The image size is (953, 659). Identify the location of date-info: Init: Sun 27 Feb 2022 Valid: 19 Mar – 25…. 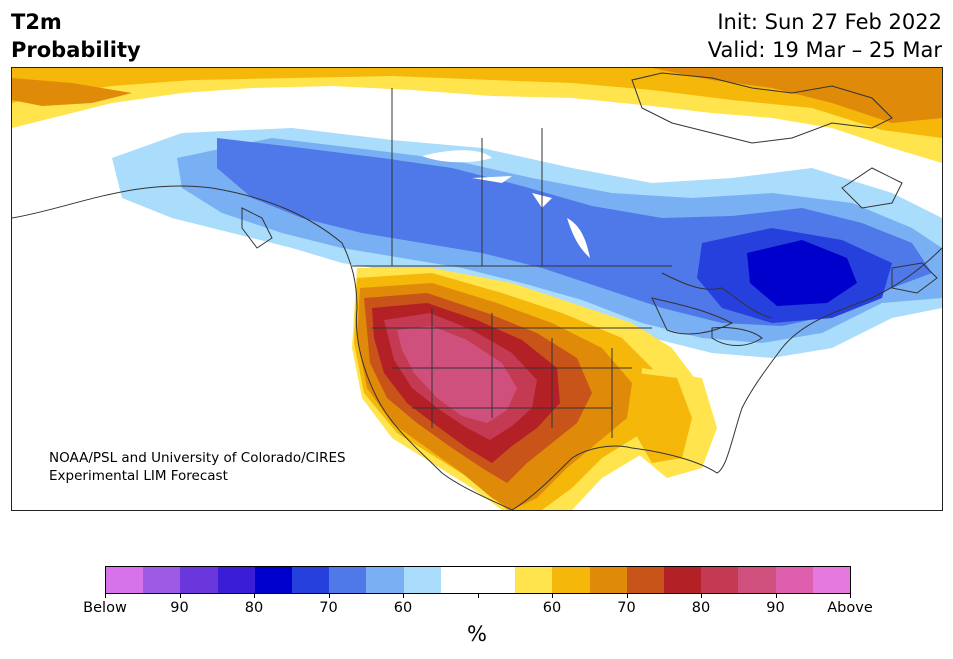
(825, 36).